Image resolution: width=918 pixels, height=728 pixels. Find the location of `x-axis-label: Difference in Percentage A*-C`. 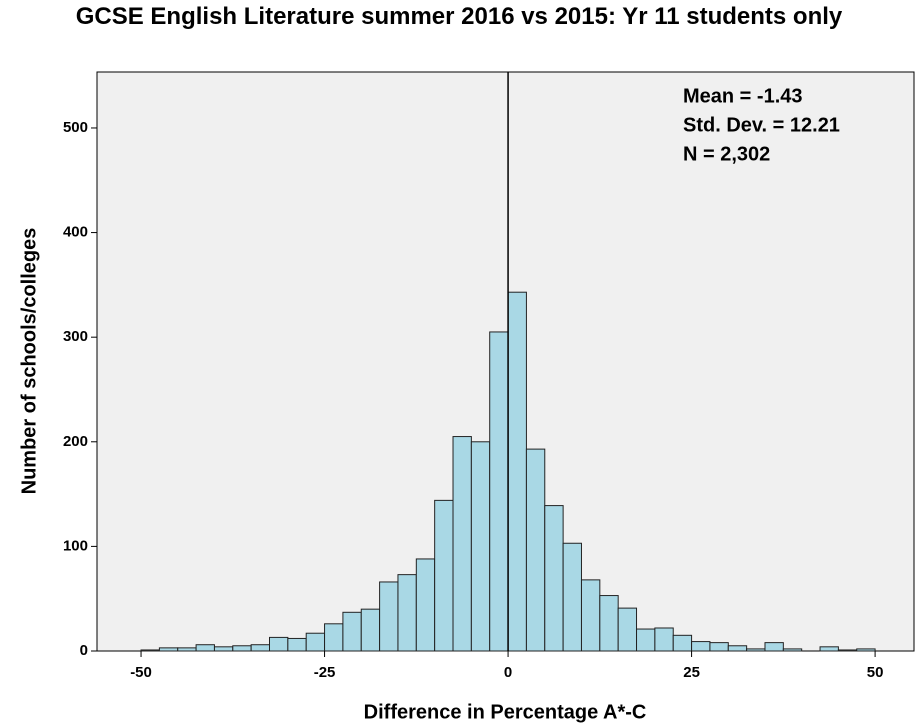

x-axis-label: Difference in Percentage A*-C is located at coordinates (505, 712).